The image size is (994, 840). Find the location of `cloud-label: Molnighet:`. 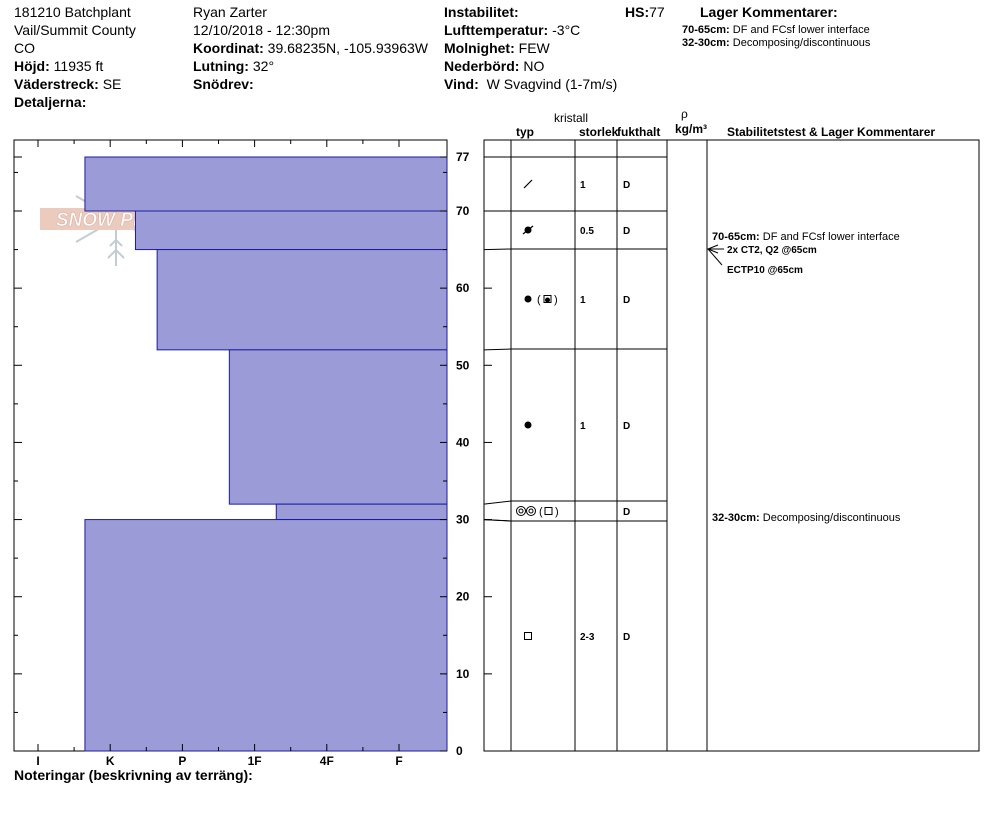

cloud-label: Molnighet: is located at coordinates (479, 48).